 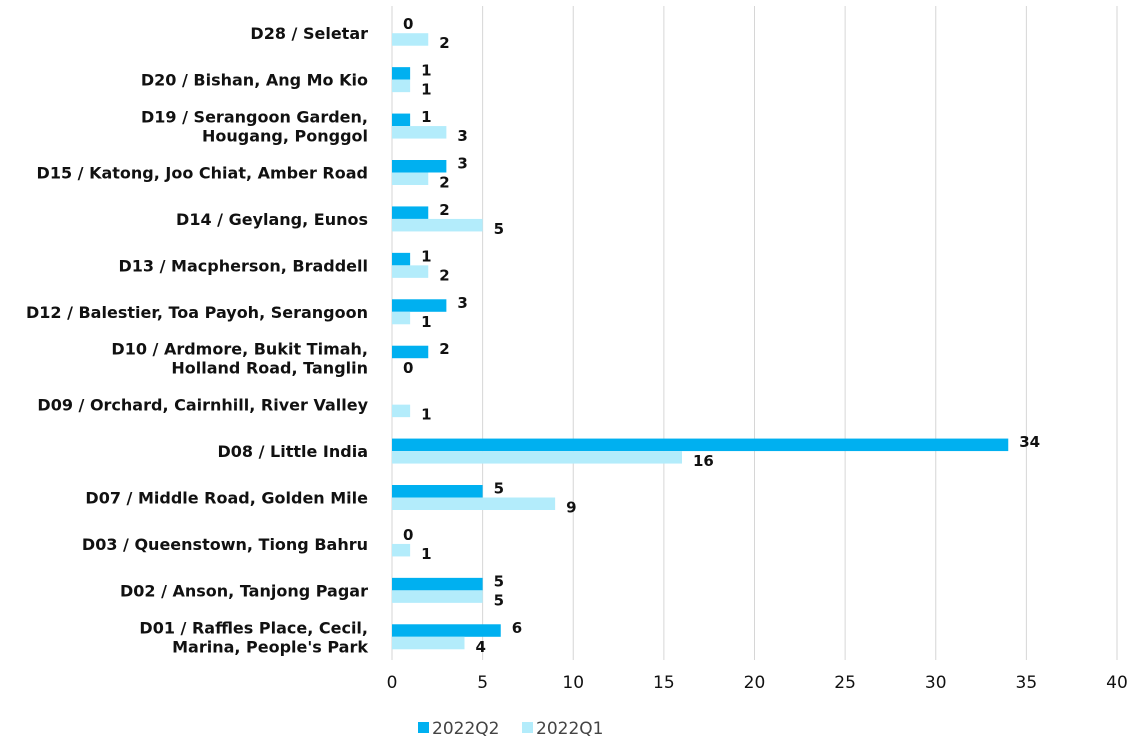 What do you see at coordinates (197, 312) in the screenshot?
I see `category-label: D12 / Balestier, Toa Payoh, Serangoon` at bounding box center [197, 312].